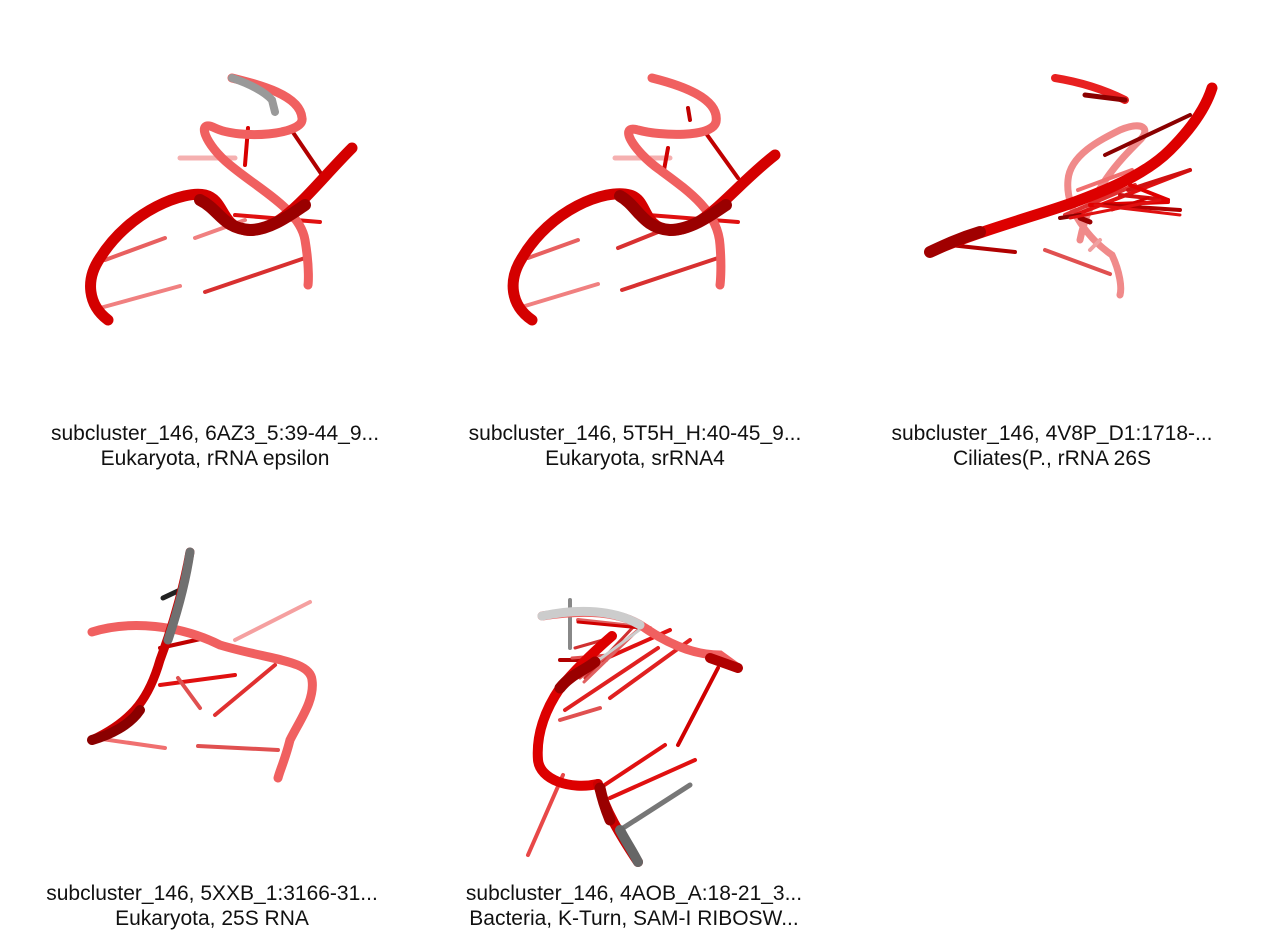 This screenshot has height=940, width=1280. Describe the element at coordinates (215, 458) in the screenshot. I see `caption-line-taxonomy: Eukaryota, rRNA epsilon` at that location.